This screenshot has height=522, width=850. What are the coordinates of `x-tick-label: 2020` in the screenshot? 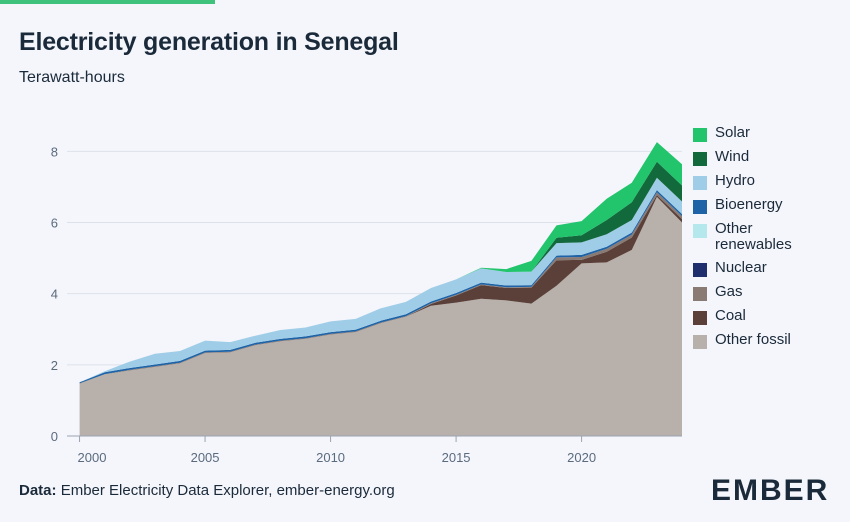 It's located at (581, 457).